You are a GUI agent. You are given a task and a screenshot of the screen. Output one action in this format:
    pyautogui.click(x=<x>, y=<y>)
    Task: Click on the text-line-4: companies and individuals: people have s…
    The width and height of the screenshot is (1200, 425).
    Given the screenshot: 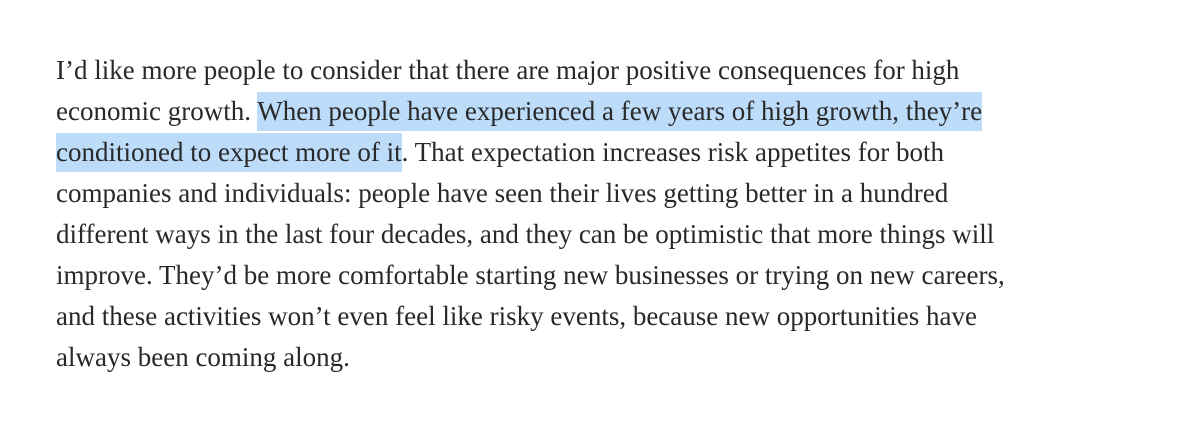 What is the action you would take?
    pyautogui.click(x=611, y=193)
    